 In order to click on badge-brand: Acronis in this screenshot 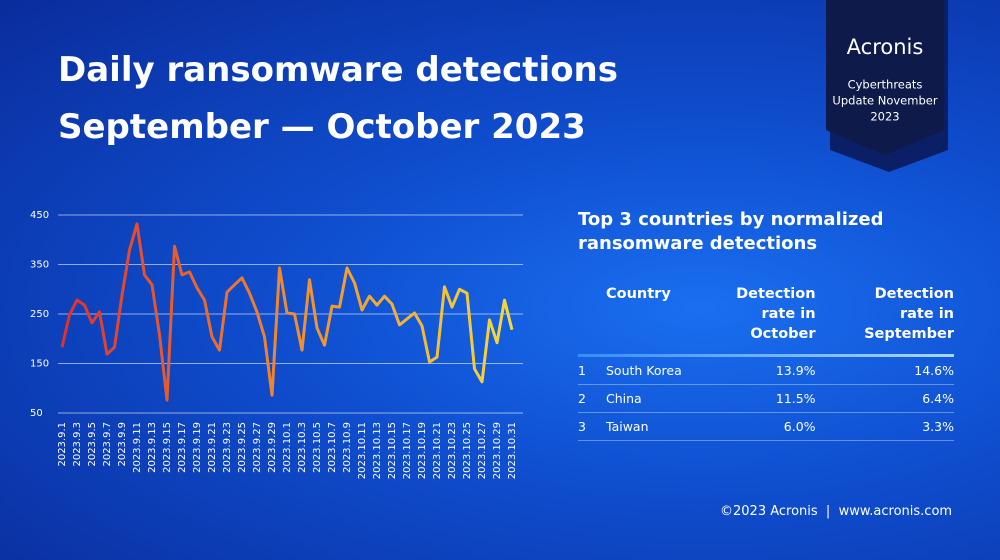, I will do `click(885, 47)`.